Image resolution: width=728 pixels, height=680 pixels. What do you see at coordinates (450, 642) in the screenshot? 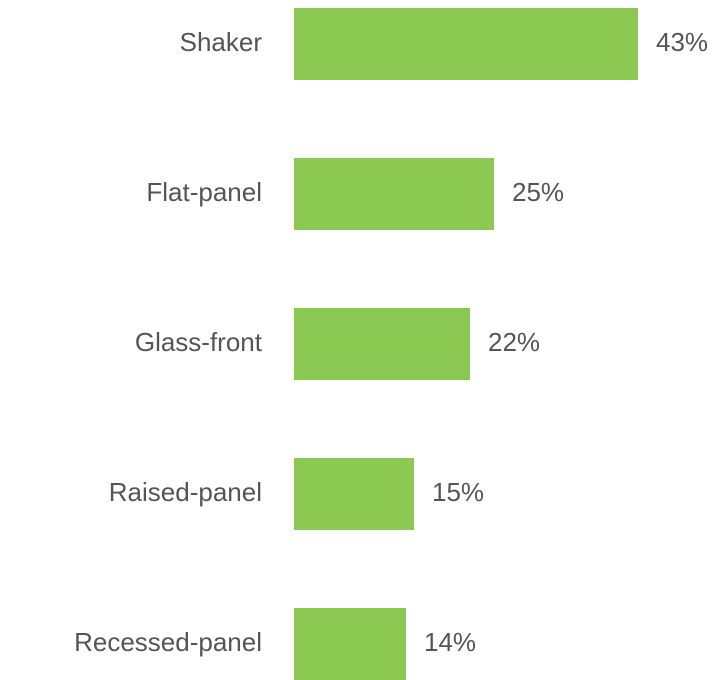
I see `value-label: 14%` at bounding box center [450, 642].